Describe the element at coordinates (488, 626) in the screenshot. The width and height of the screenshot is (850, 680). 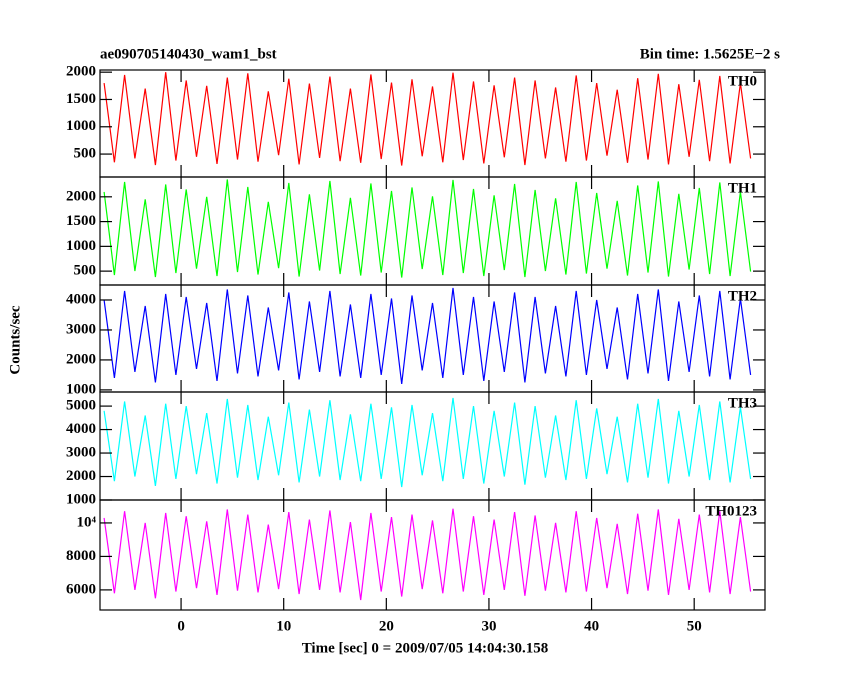
I see `x-tick-label: 30` at that location.